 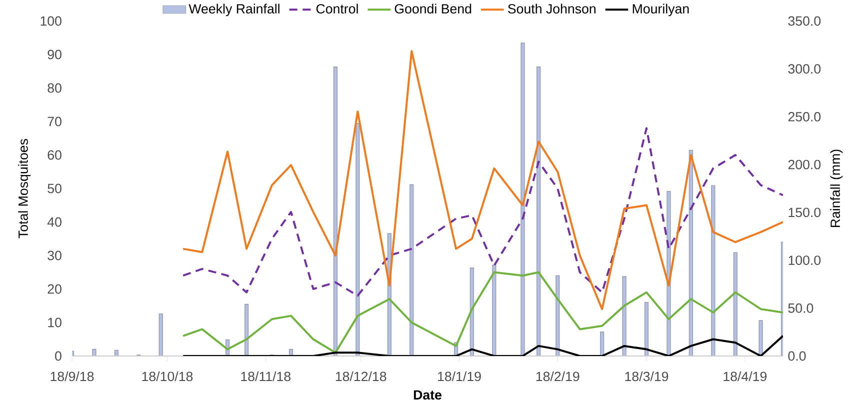 I want to click on y-tick-label: 70, so click(x=55, y=121).